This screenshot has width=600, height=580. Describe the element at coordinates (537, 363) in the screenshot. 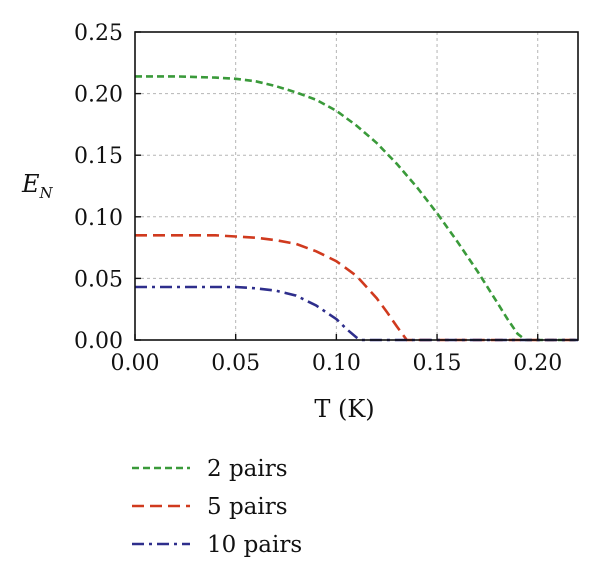

I see `x-tick-label-4: 0.20` at that location.